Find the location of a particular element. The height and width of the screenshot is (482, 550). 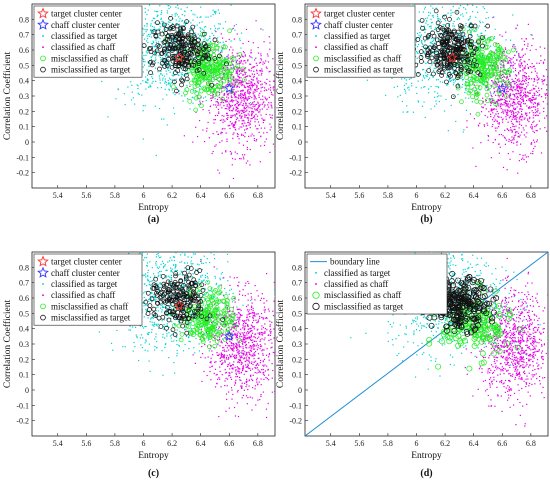

legend-star-icon is located at coordinates (43, 24).